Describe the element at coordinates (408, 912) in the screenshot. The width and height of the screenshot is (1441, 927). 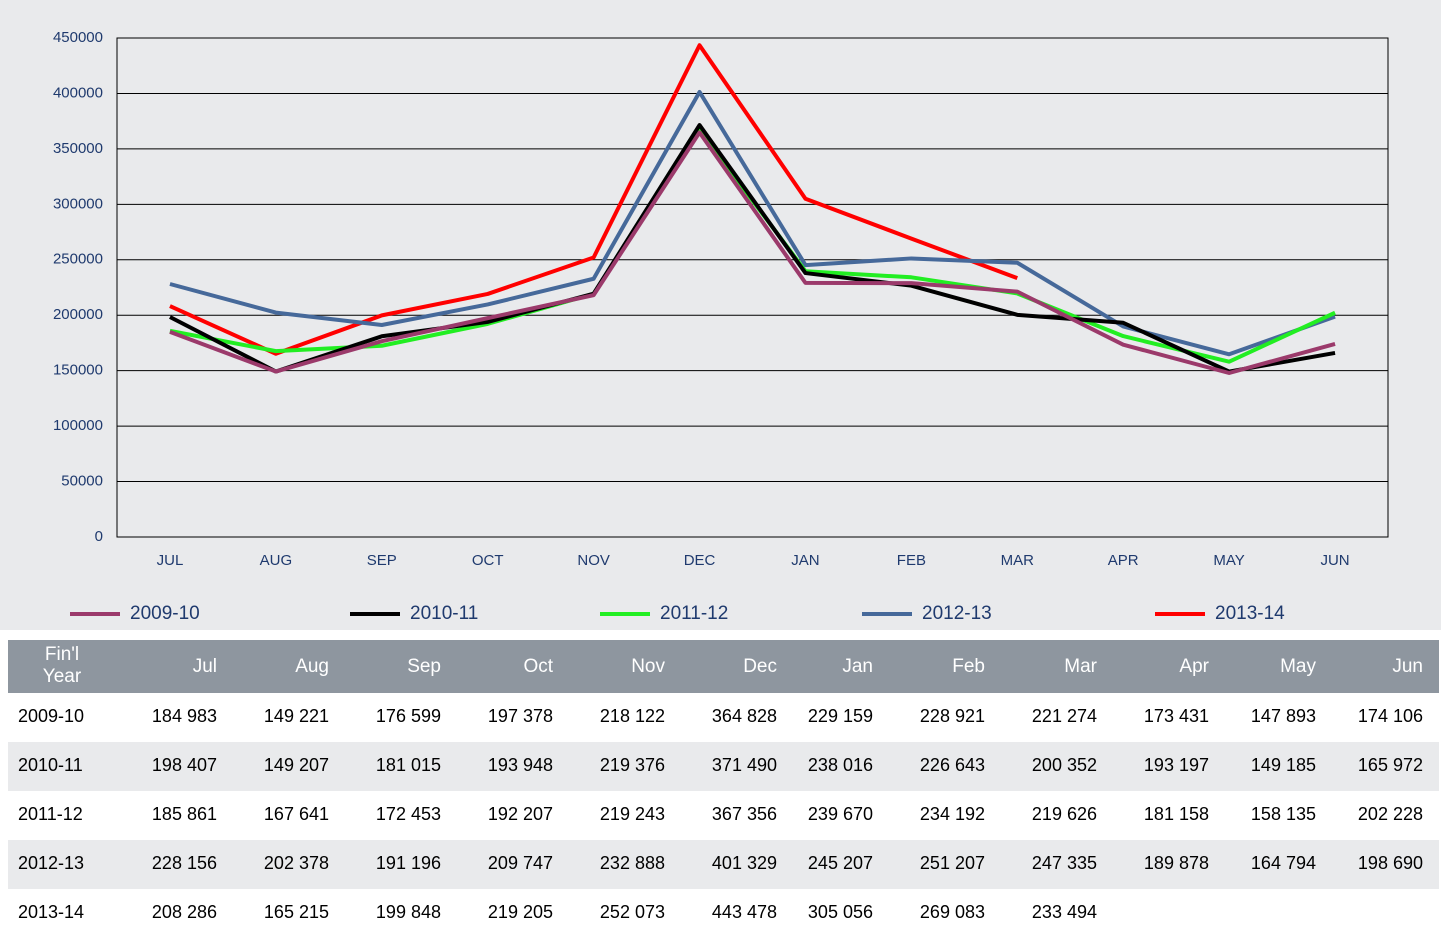
I see `table-cell: 199 848` at that location.